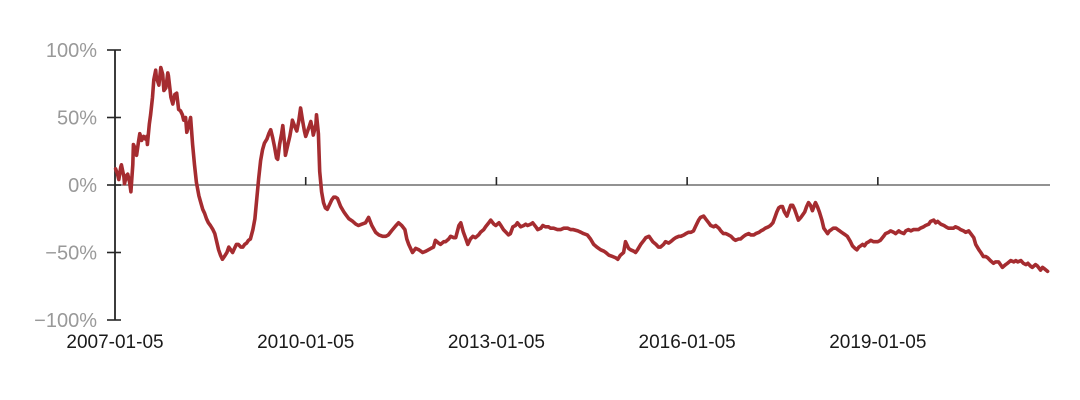 This screenshot has height=400, width=1080. I want to click on y-axis-label: −50%, so click(71, 254).